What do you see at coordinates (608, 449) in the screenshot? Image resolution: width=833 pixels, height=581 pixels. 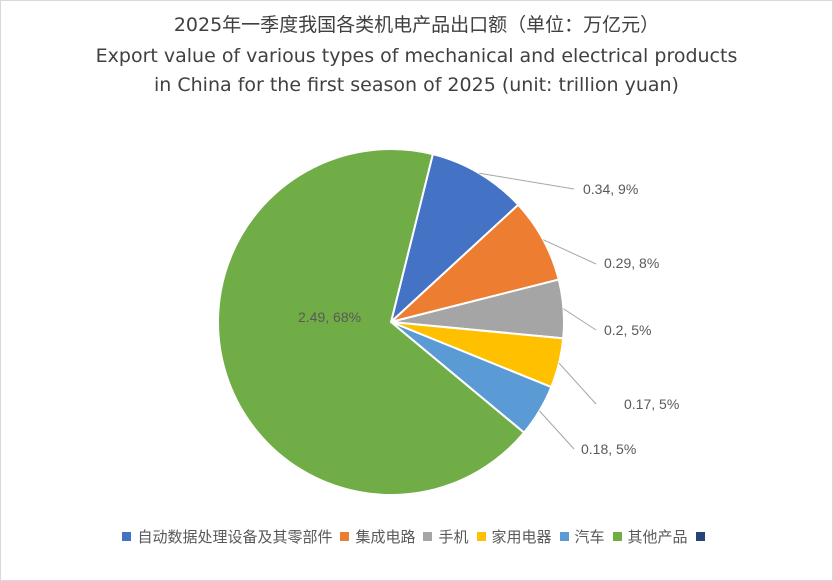 I see `data-label-5: 0.18, 5%` at bounding box center [608, 449].